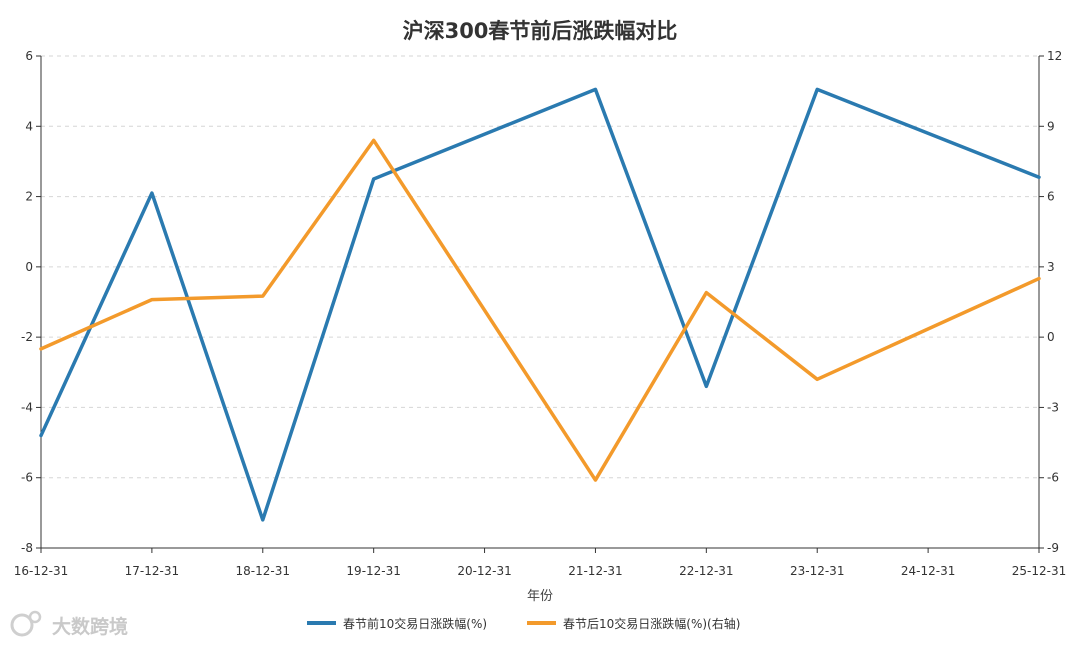  What do you see at coordinates (152, 571) in the screenshot?
I see `x-tick-label: 17-12-31` at bounding box center [152, 571].